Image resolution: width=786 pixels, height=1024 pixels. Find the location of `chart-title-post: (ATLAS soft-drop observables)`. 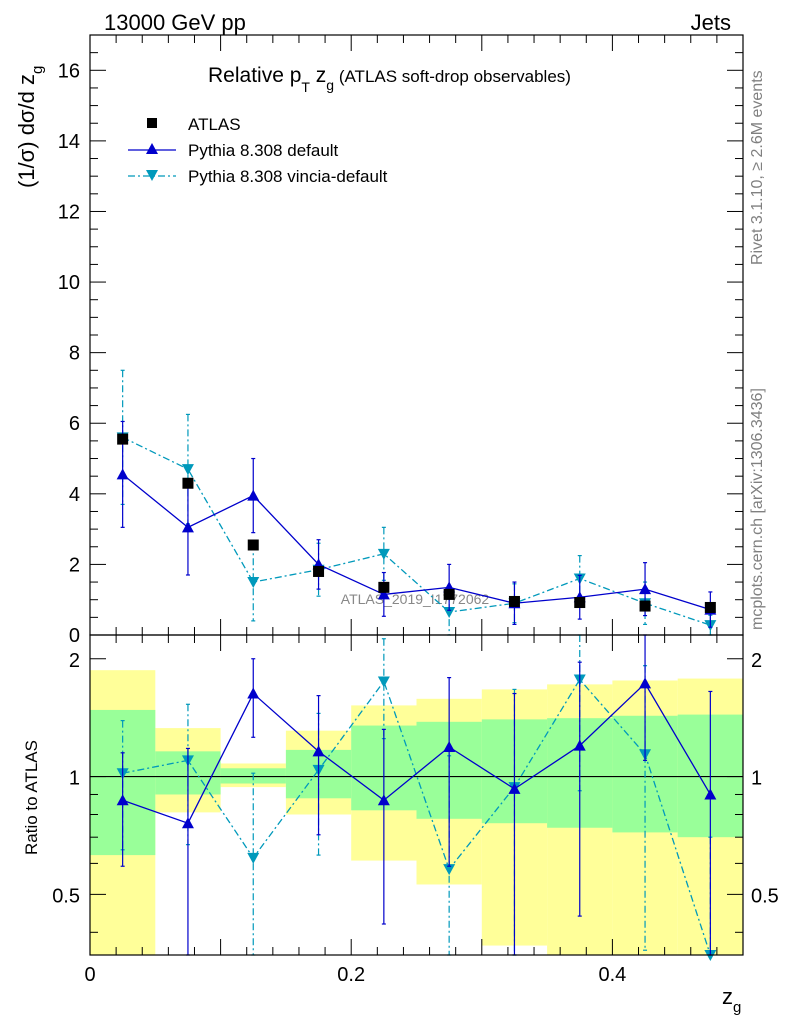

chart-title-post: (ATLAS soft-drop observables) is located at coordinates (452, 76).